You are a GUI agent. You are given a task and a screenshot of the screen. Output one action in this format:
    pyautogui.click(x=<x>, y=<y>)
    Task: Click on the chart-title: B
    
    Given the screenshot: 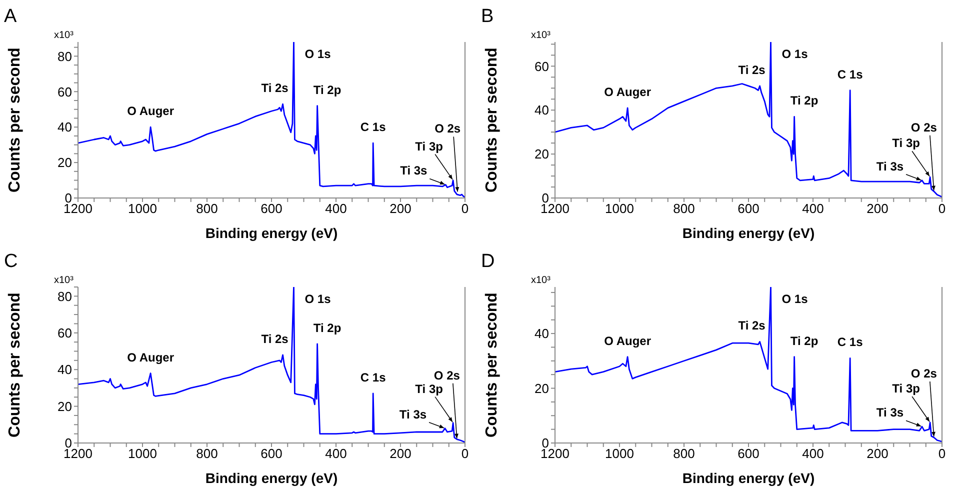 What is the action you would take?
    pyautogui.click(x=487, y=17)
    